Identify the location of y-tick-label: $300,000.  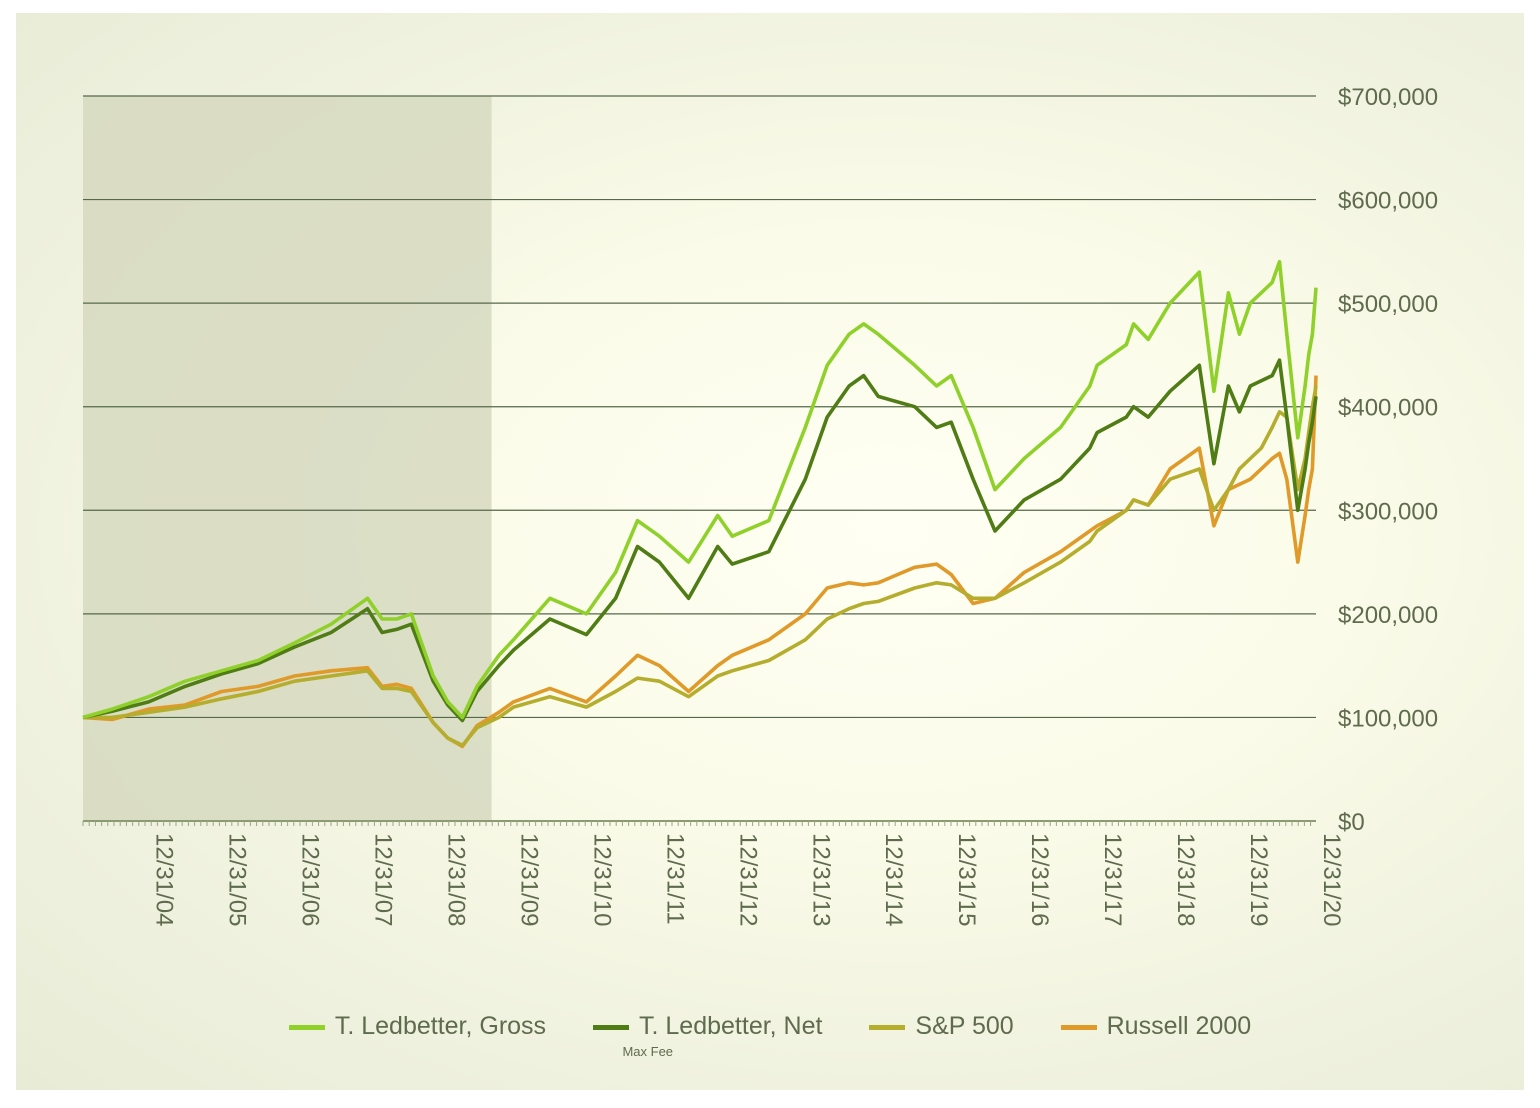
(1388, 511).